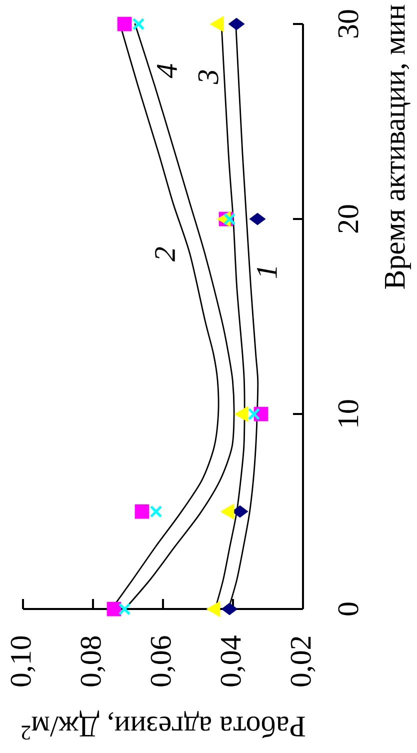 The image size is (417, 753). Describe the element at coordinates (348, 24) in the screenshot. I see `y-tick-label: 30` at that location.